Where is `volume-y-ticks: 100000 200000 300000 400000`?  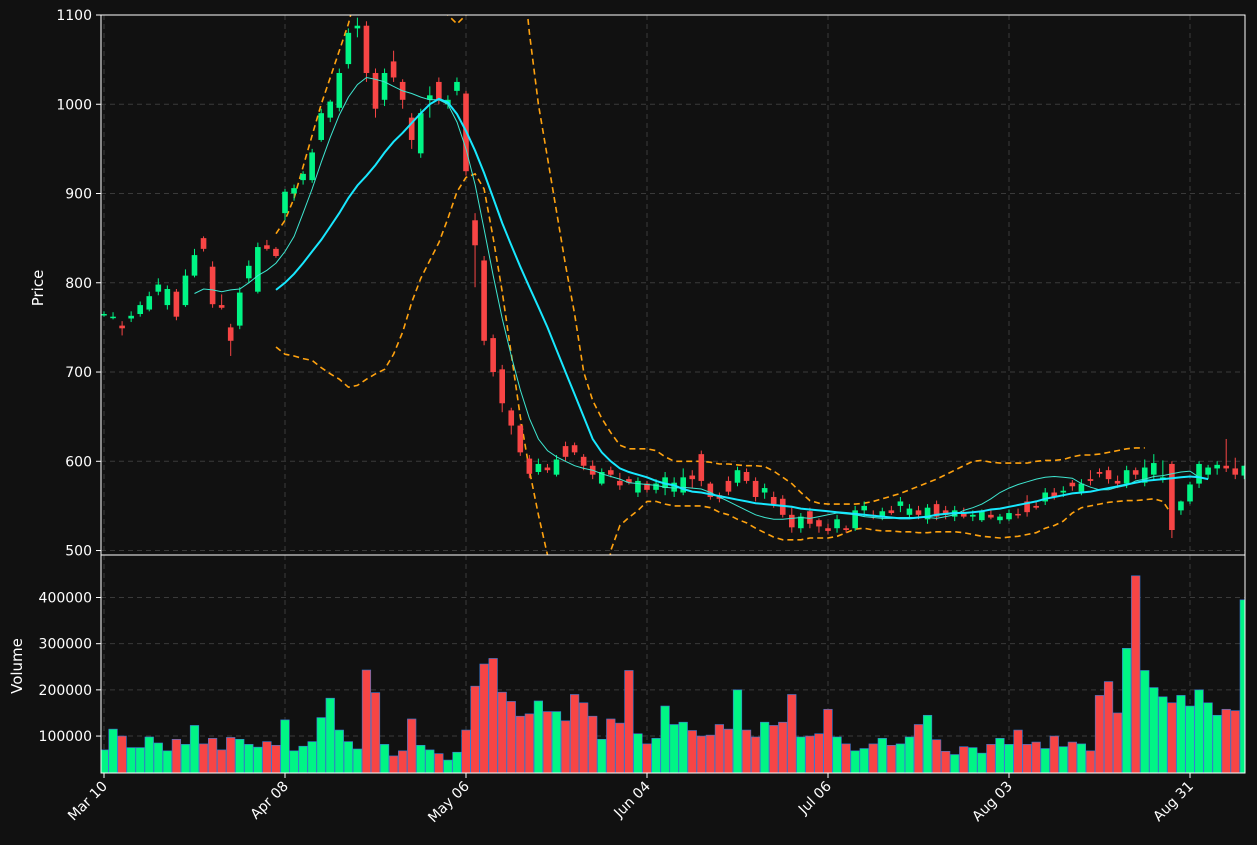
volume-y-ticks: 100000 200000 300000 400000 is located at coordinates (70, 667).